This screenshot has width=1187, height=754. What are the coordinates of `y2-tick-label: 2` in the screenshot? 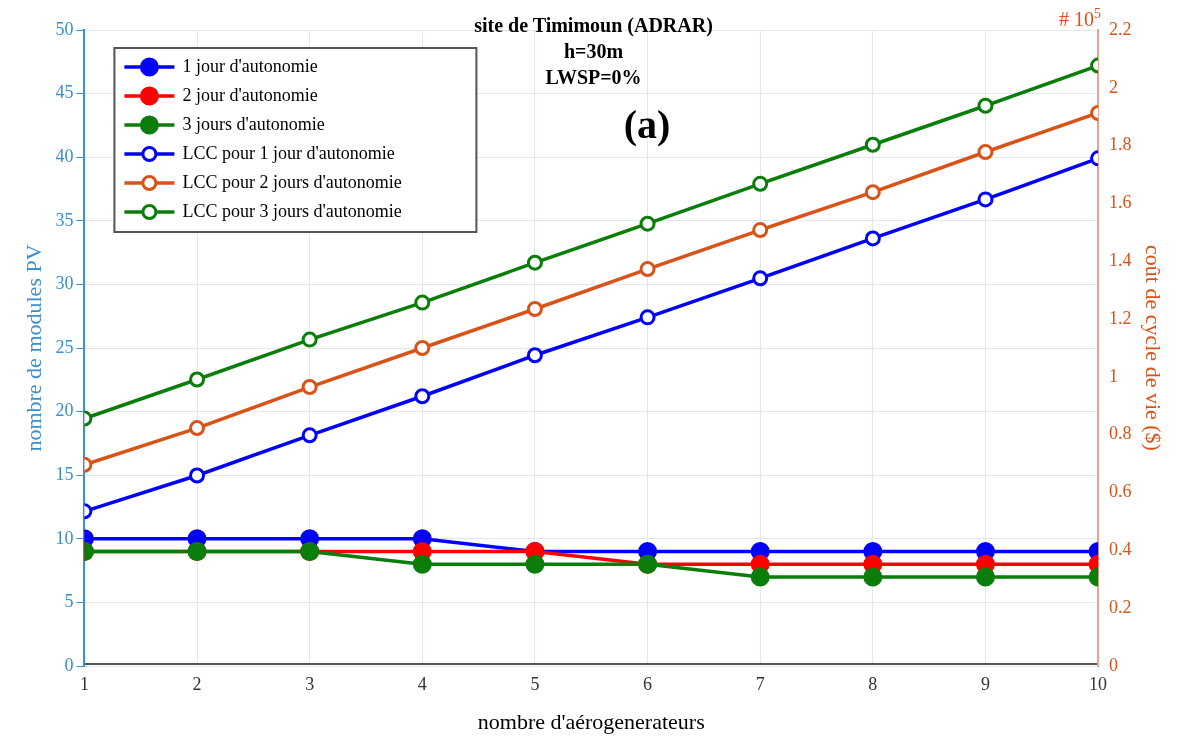 It's located at (1114, 86).